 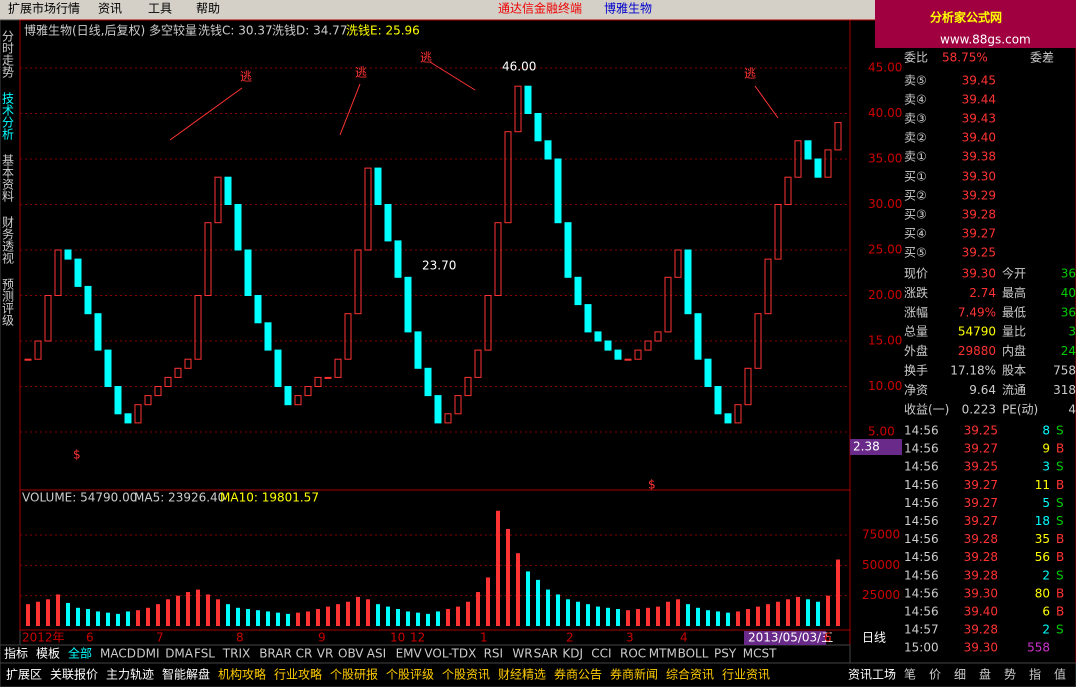 What do you see at coordinates (916, 311) in the screenshot?
I see `stat-label: 涨幅` at bounding box center [916, 311].